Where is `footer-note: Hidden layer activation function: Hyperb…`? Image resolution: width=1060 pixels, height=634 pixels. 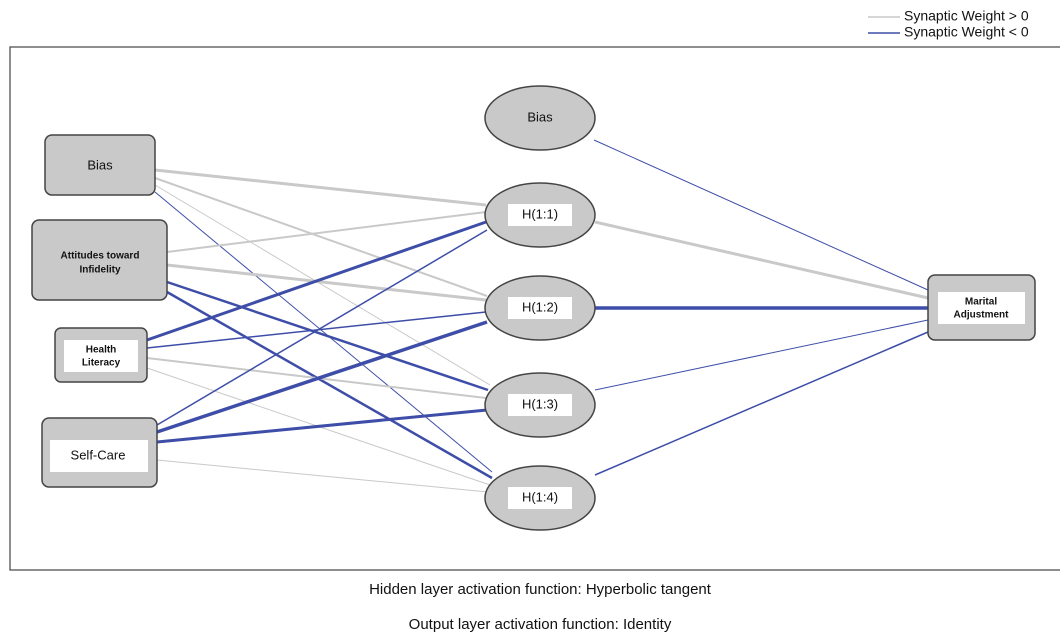
footer-note: Hidden layer activation function: Hyperb… is located at coordinates (540, 589).